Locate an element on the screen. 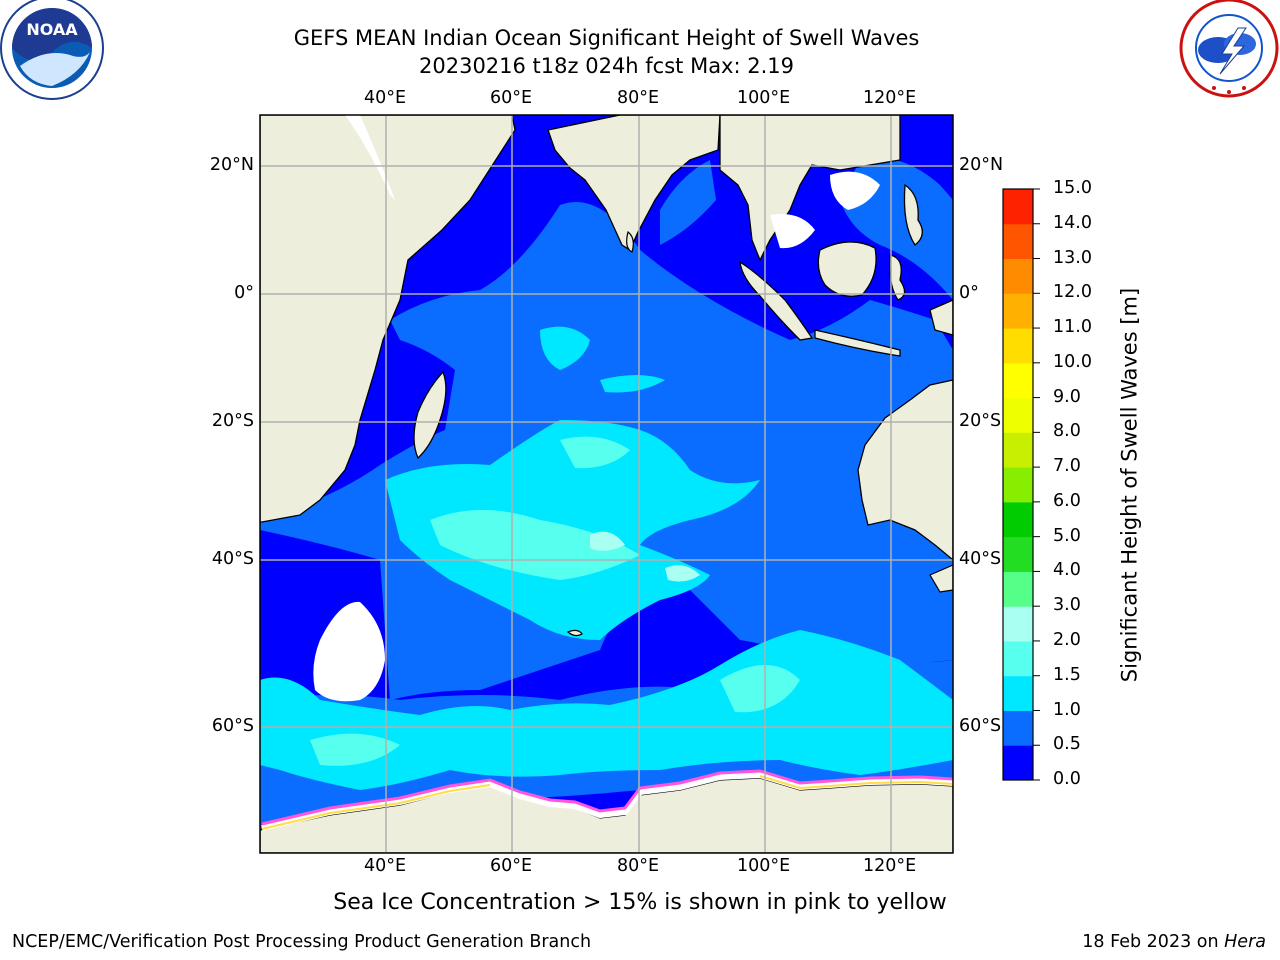  colorbar-label: Significant Height of Swell Waves [m] is located at coordinates (1129, 485).